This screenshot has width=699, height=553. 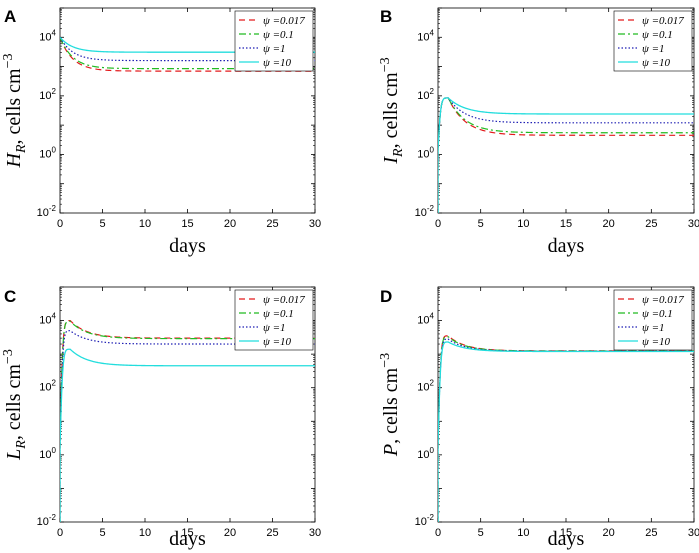 I want to click on panel-letter: D, so click(x=386, y=296).